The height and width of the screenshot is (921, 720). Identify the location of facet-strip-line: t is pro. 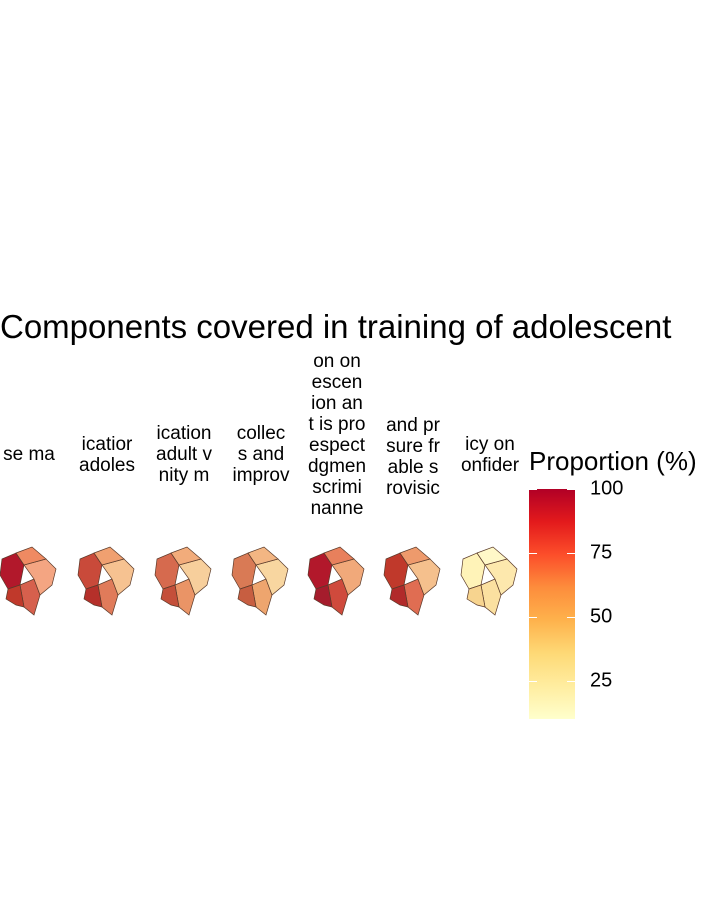
(337, 424).